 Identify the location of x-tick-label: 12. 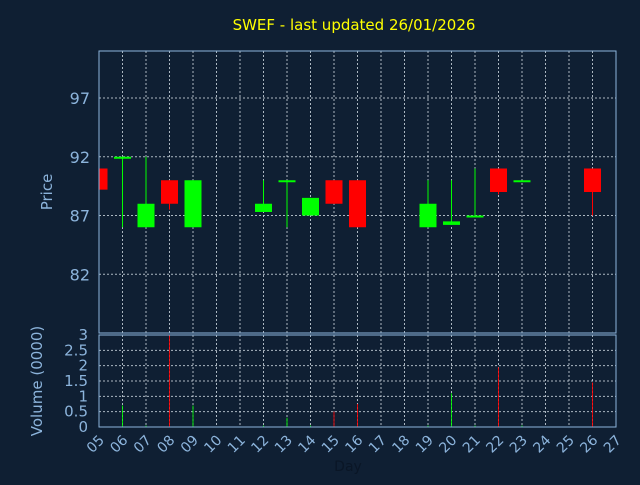
(260, 445).